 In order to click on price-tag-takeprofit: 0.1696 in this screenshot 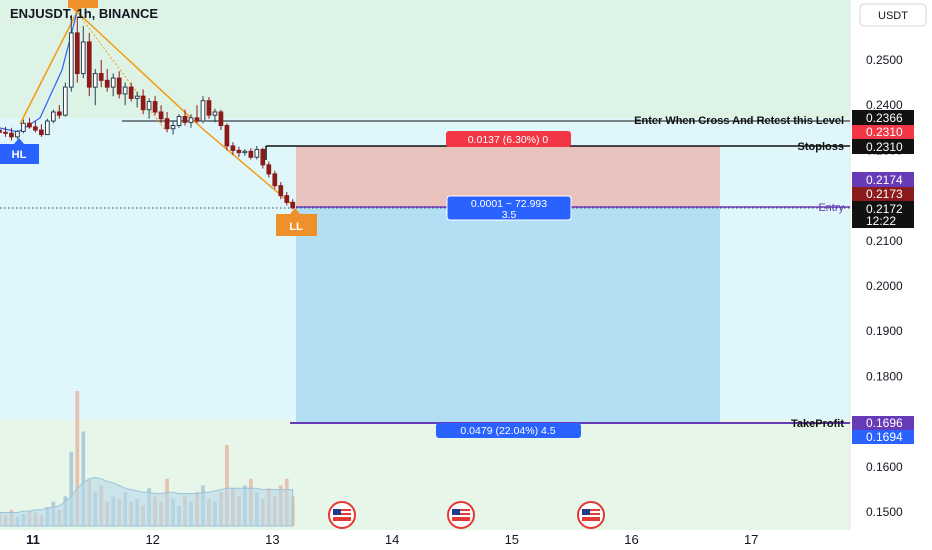, I will do `click(883, 423)`.